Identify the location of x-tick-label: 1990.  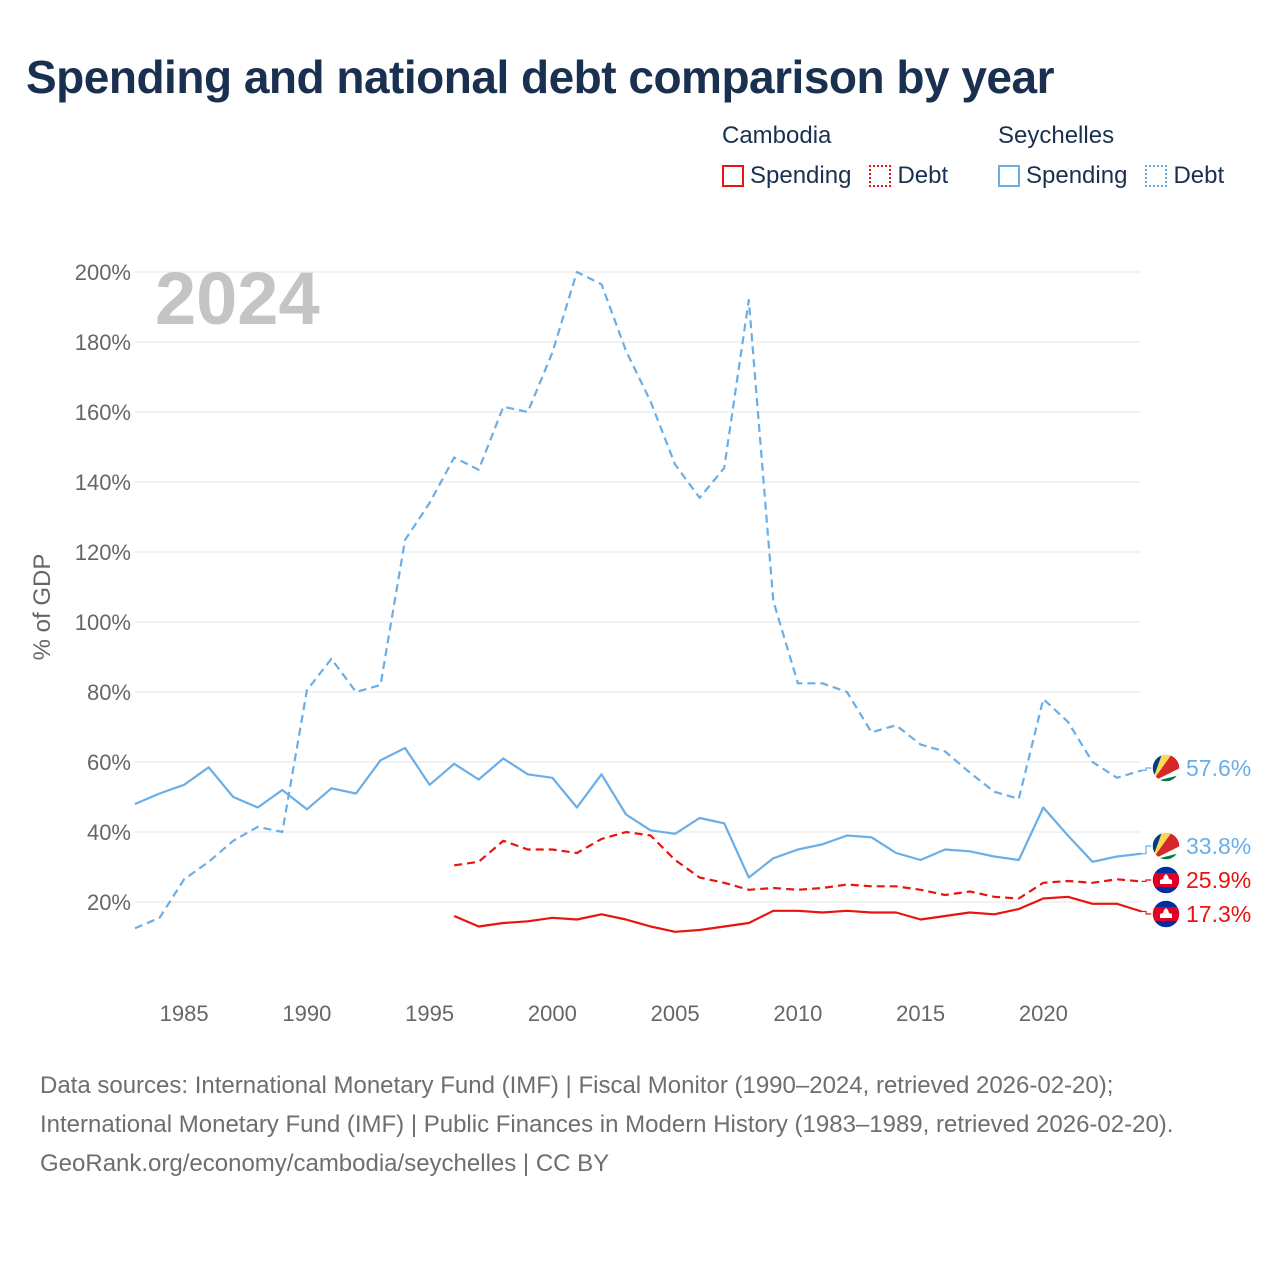
(306, 1013).